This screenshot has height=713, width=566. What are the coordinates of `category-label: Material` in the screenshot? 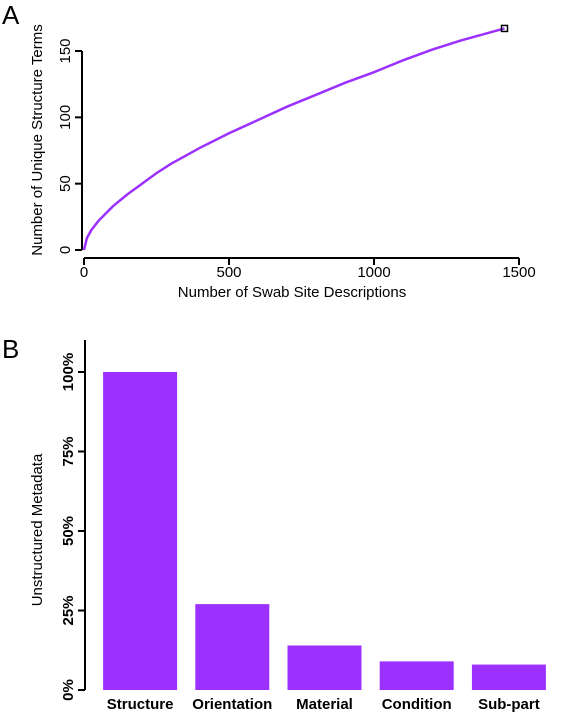 It's located at (324, 704).